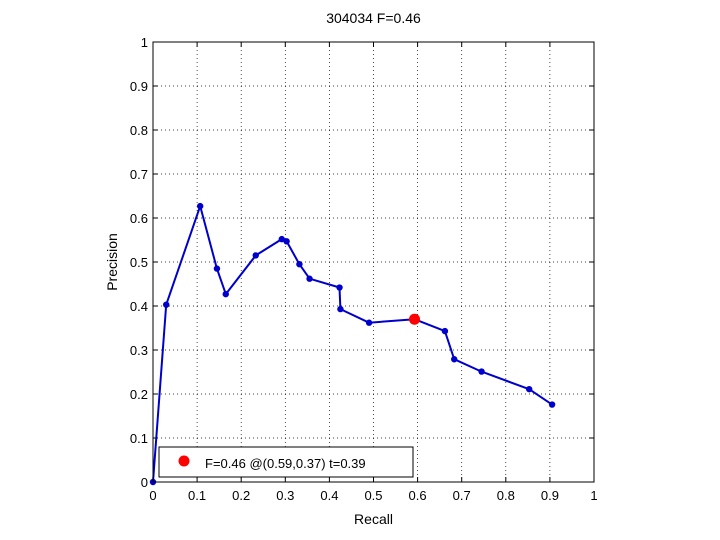 The width and height of the screenshot is (720, 540). I want to click on x-tick-label: 0.9, so click(550, 495).